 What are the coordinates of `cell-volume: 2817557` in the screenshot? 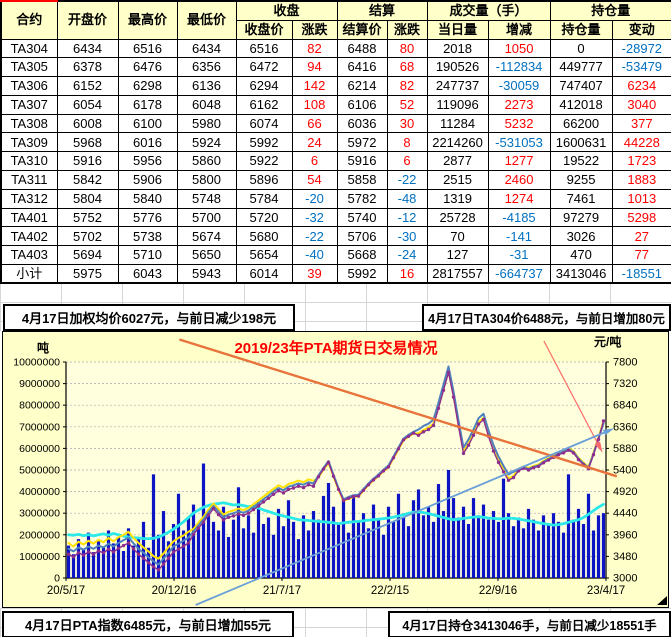 It's located at (457, 274).